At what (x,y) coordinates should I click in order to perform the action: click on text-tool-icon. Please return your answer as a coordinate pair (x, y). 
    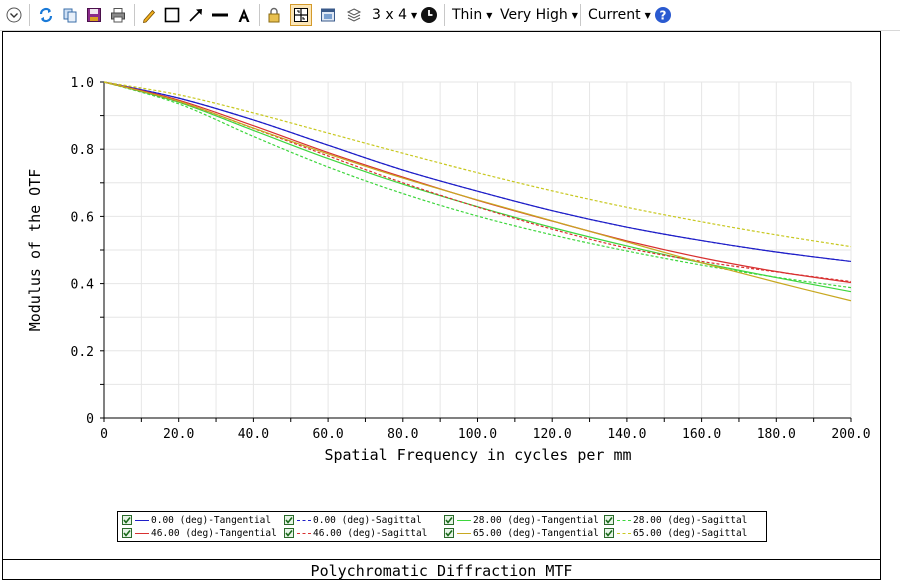
    Looking at the image, I should click on (244, 15).